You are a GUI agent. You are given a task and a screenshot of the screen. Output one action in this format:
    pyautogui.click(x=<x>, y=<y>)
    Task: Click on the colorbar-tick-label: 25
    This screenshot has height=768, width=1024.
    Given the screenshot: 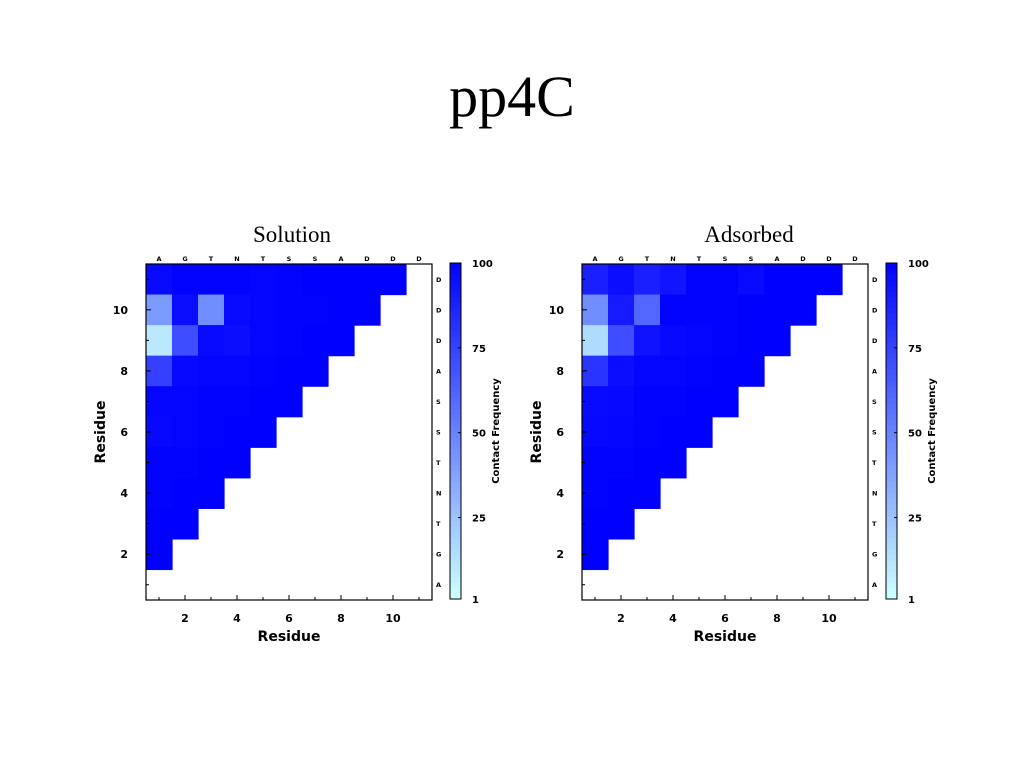 What is the action you would take?
    pyautogui.click(x=915, y=519)
    